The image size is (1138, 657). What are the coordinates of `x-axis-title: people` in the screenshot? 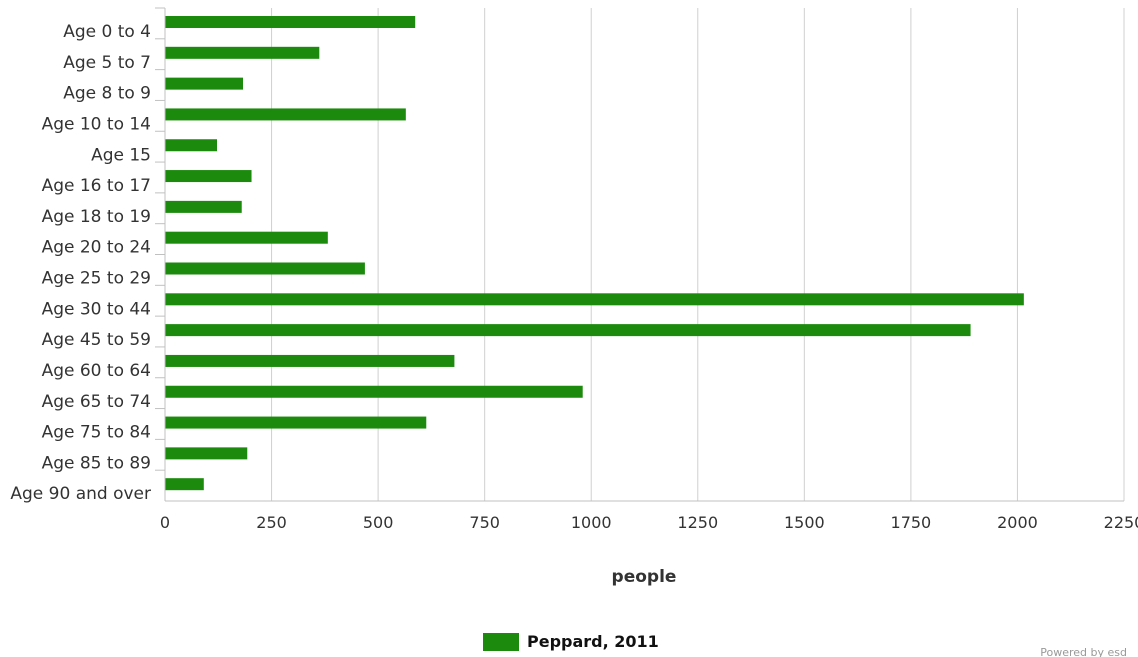 It's located at (644, 577).